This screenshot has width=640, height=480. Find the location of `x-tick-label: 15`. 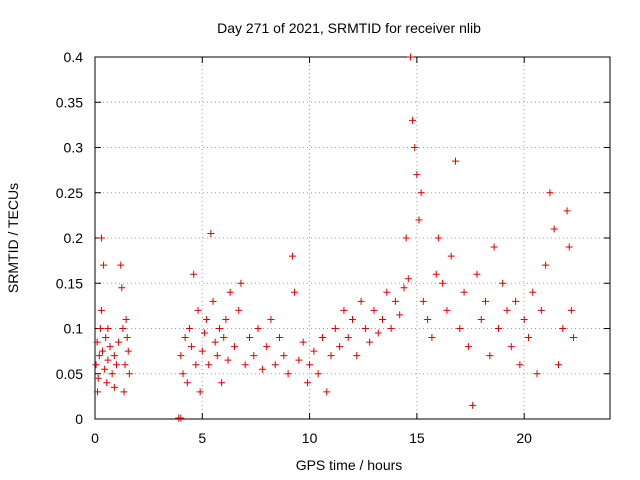

x-tick-label: 15 is located at coordinates (417, 438).